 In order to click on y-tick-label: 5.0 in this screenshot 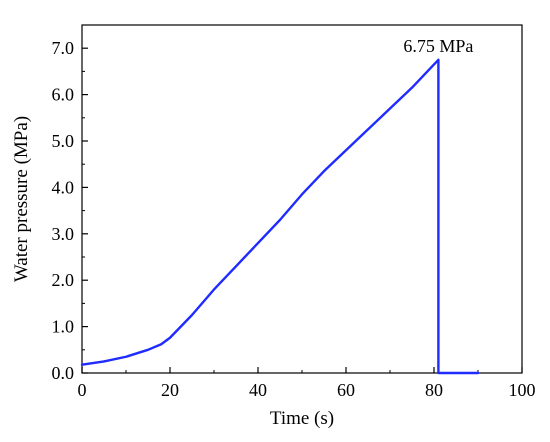, I will do `click(63, 141)`.